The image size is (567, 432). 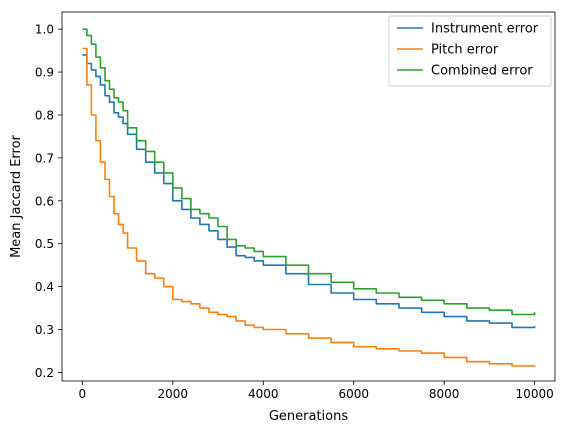 What do you see at coordinates (444, 394) in the screenshot?
I see `x-tick-label: 8000` at bounding box center [444, 394].